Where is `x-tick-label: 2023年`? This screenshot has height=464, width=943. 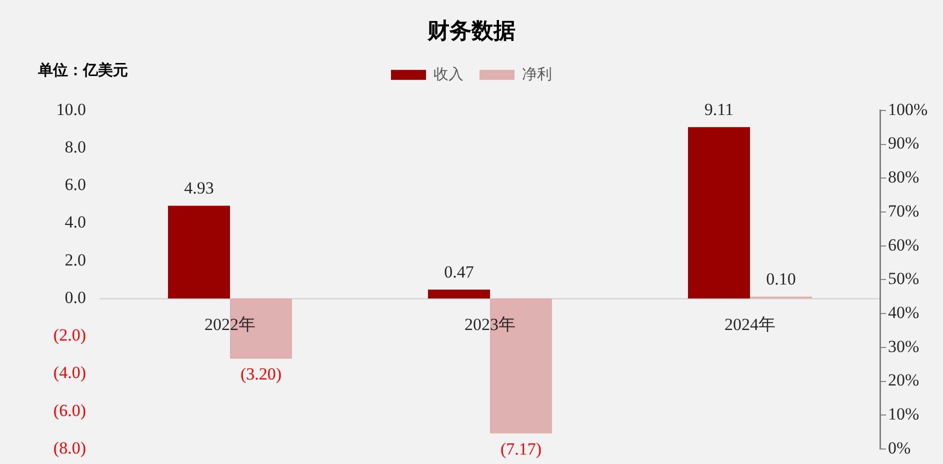
x-tick-label: 2023年 is located at coordinates (490, 324).